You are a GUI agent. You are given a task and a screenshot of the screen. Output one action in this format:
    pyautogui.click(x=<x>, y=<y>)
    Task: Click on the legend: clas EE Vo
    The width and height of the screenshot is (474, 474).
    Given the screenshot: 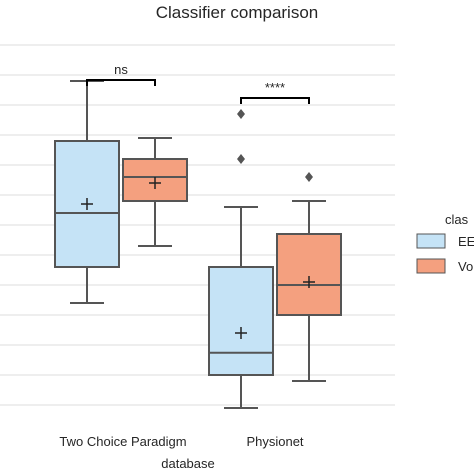 What is the action you would take?
    pyautogui.click(x=445, y=243)
    